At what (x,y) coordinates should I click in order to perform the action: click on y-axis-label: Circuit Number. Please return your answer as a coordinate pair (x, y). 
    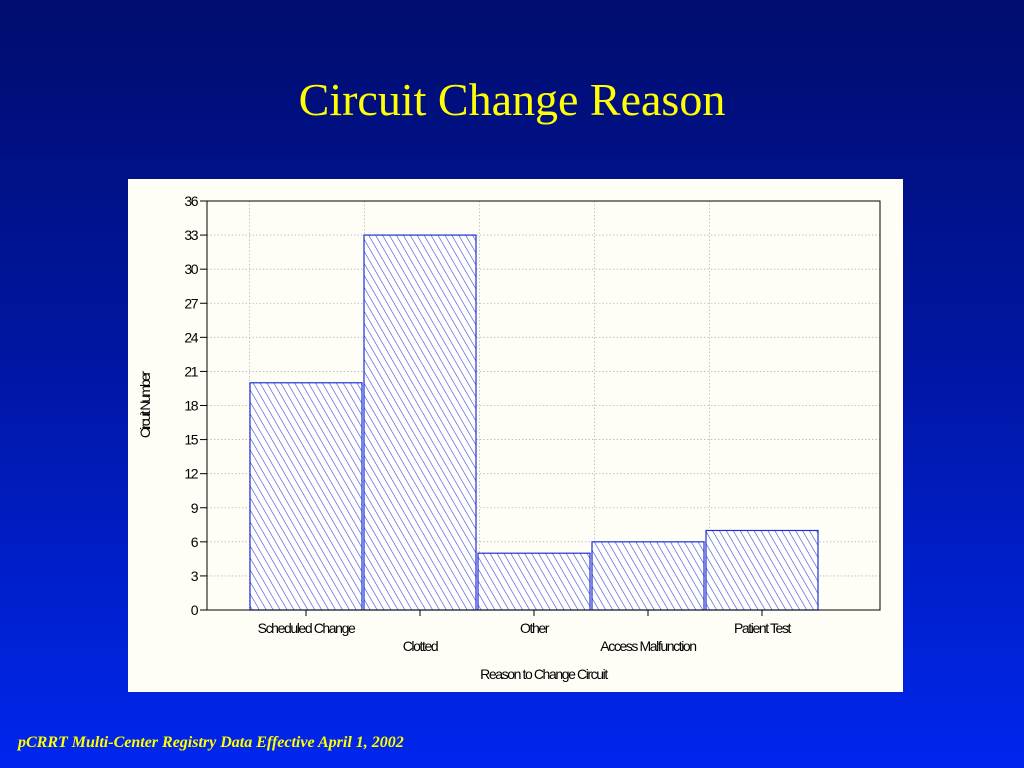
    Looking at the image, I should click on (145, 404).